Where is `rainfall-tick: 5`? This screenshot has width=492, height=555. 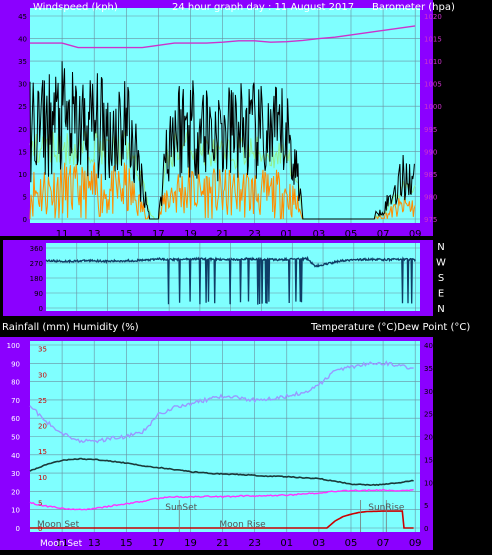
rainfall-tick: 5 is located at coordinates (40, 503).